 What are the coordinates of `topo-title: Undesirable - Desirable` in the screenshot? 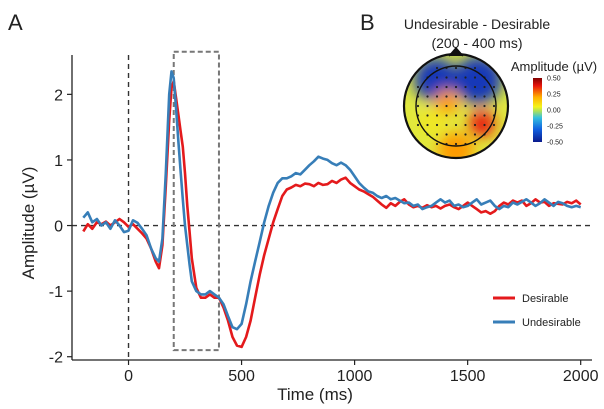 It's located at (477, 24).